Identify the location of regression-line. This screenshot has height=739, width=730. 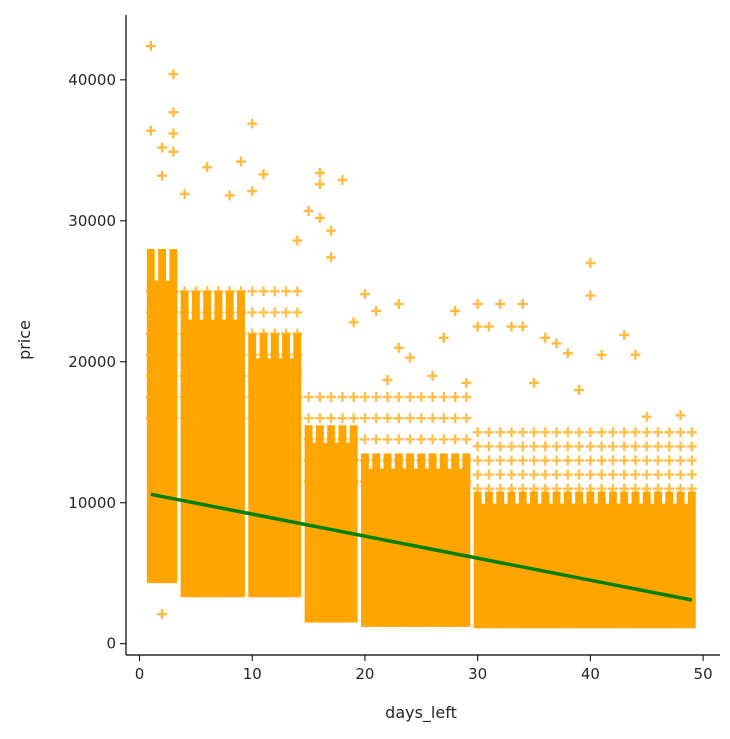
(421, 547).